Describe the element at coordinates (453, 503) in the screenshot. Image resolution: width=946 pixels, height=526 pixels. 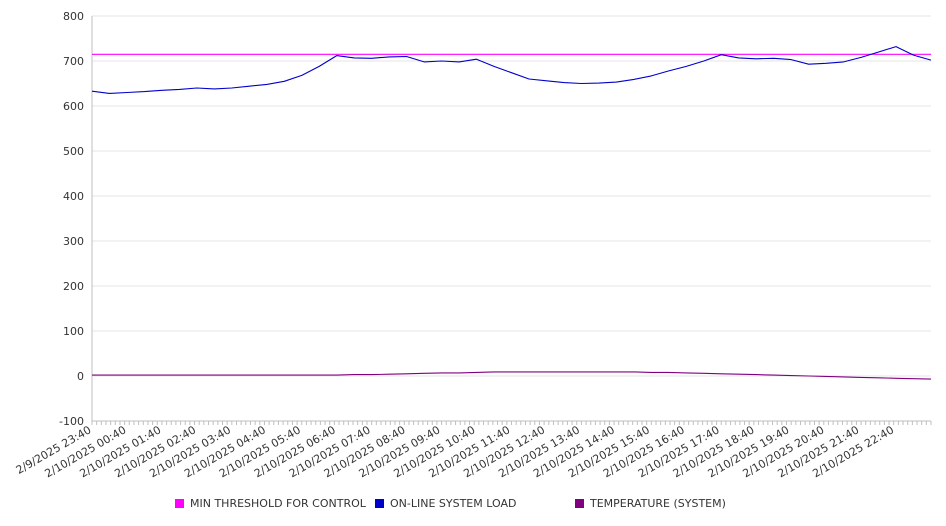
I see `legend-label: ON-LINE SYSTEM LOAD` at that location.